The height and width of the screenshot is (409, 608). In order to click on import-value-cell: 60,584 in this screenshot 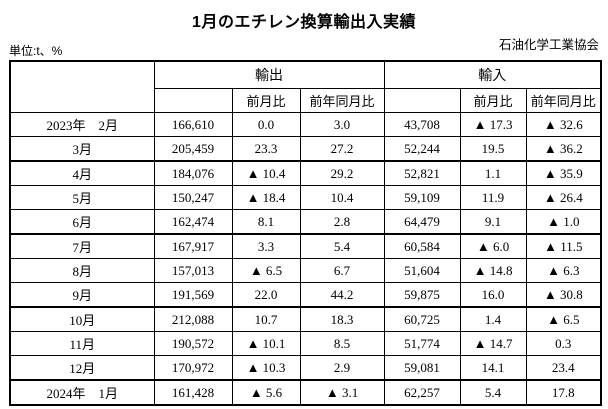, I will do `click(422, 246)`.